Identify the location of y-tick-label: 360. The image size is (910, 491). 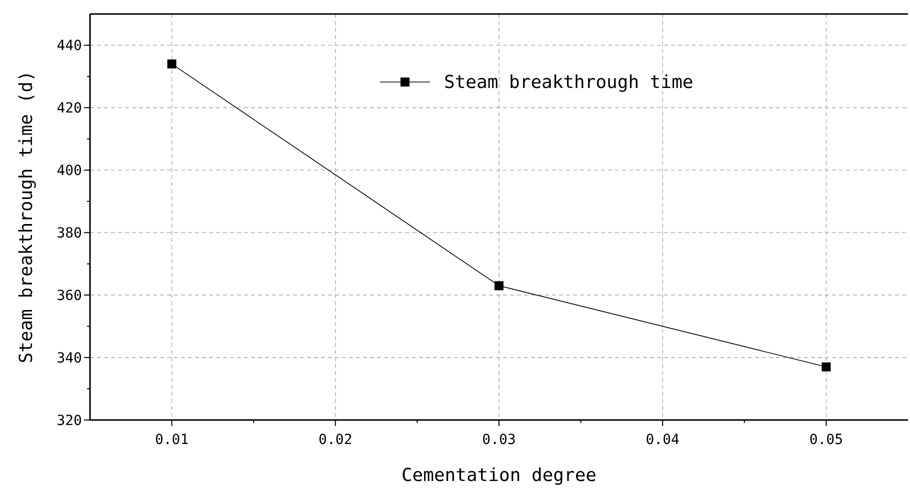
(69, 296).